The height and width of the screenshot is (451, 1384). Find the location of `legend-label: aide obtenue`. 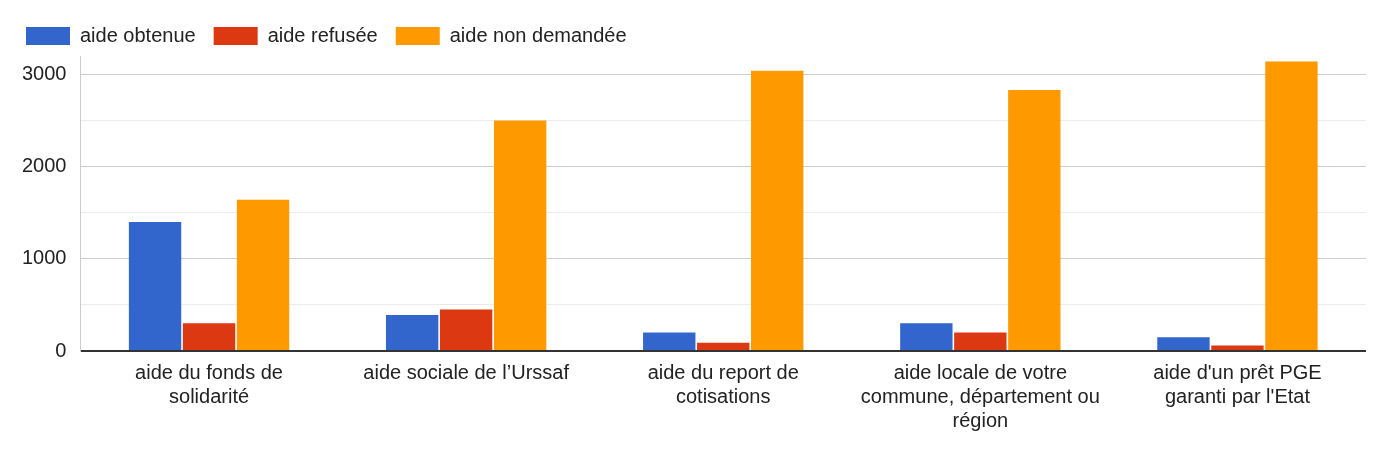

legend-label: aide obtenue is located at coordinates (138, 34).